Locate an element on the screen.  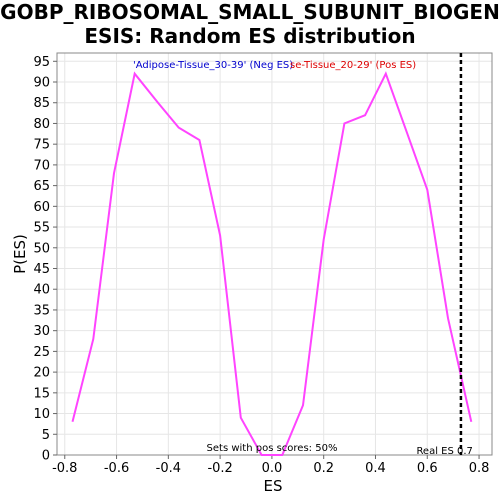
x-tick-label: 0.6 is located at coordinates (427, 468).